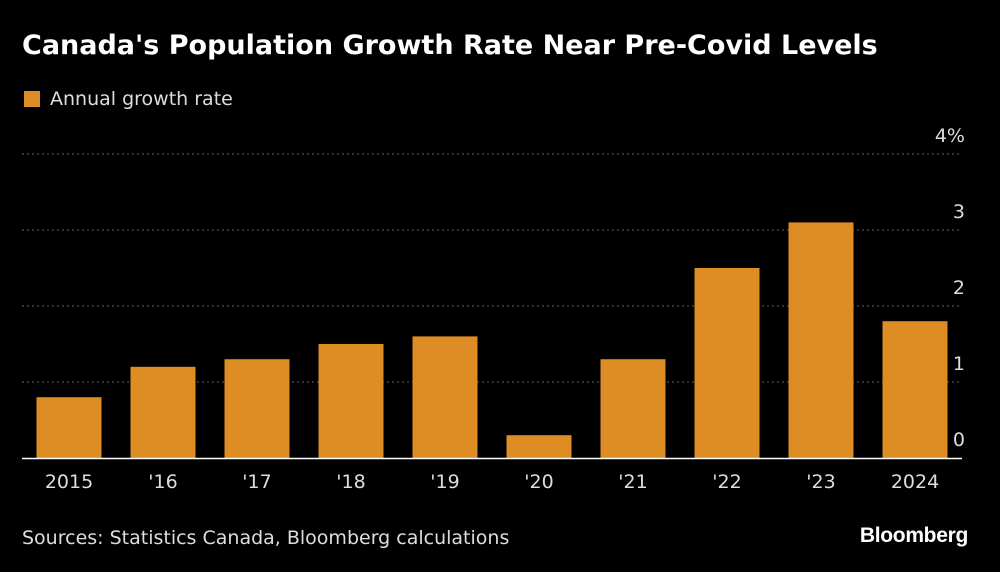 The image size is (1000, 572). What do you see at coordinates (256, 482) in the screenshot?
I see `x-tick-label: '17` at bounding box center [256, 482].